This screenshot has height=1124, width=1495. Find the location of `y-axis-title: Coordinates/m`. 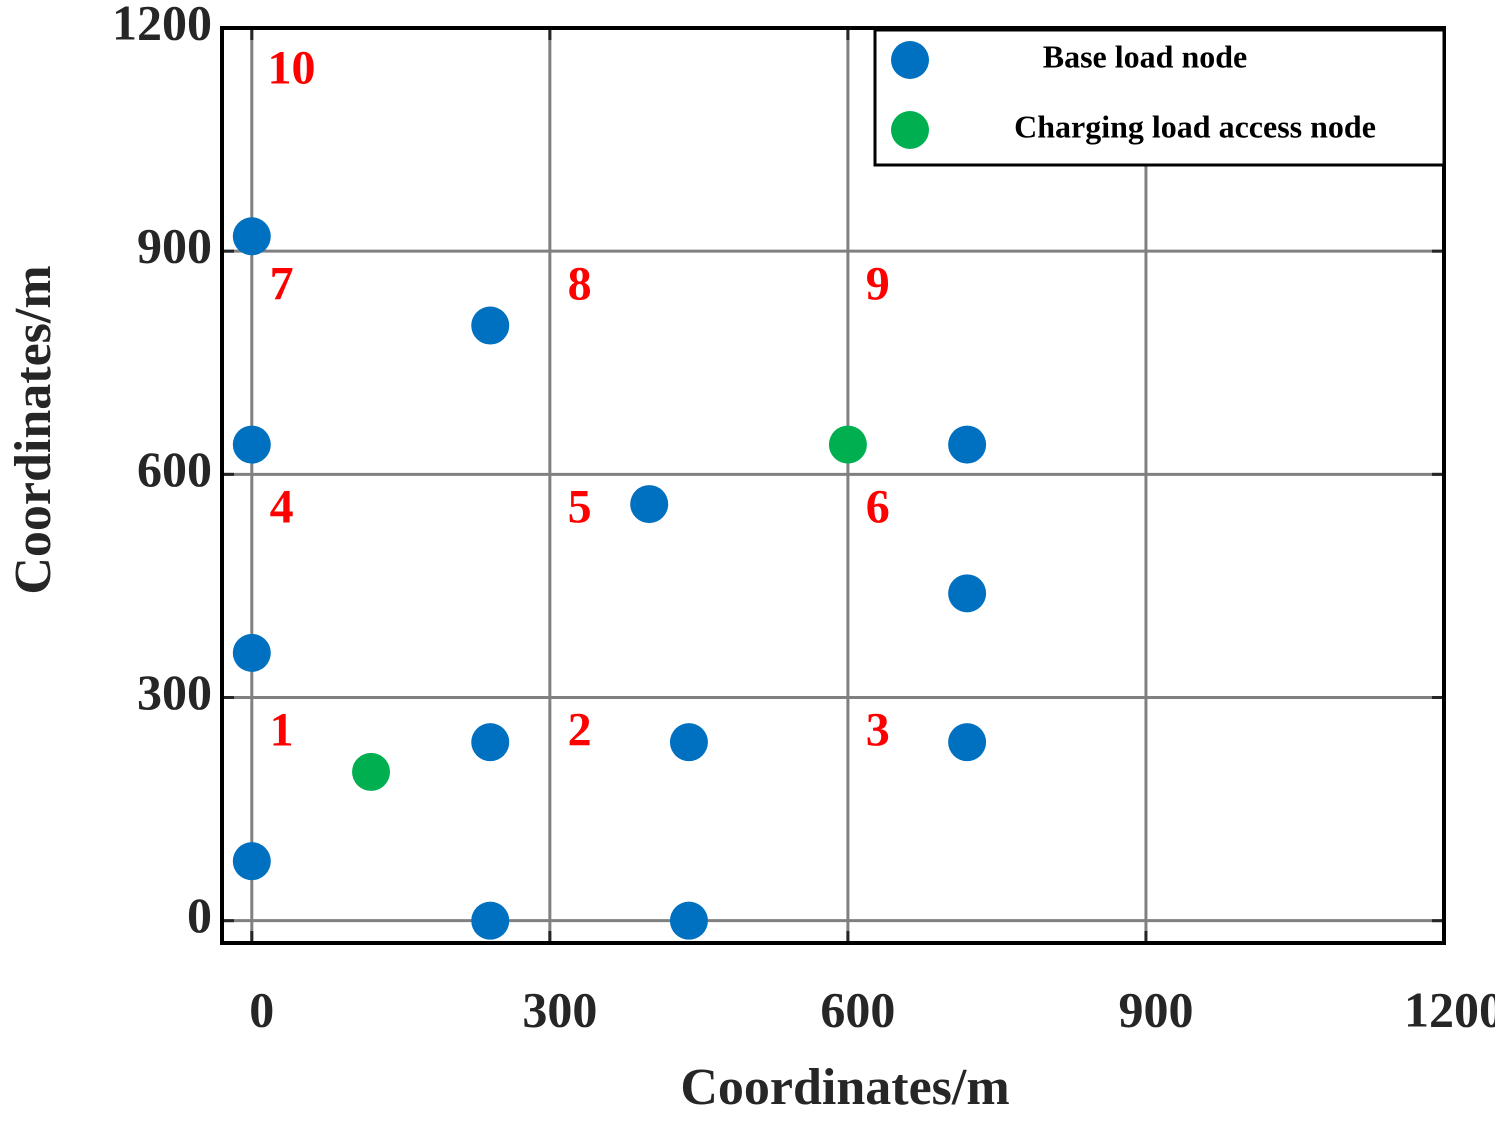

y-axis-title: Coordinates/m is located at coordinates (33, 429).